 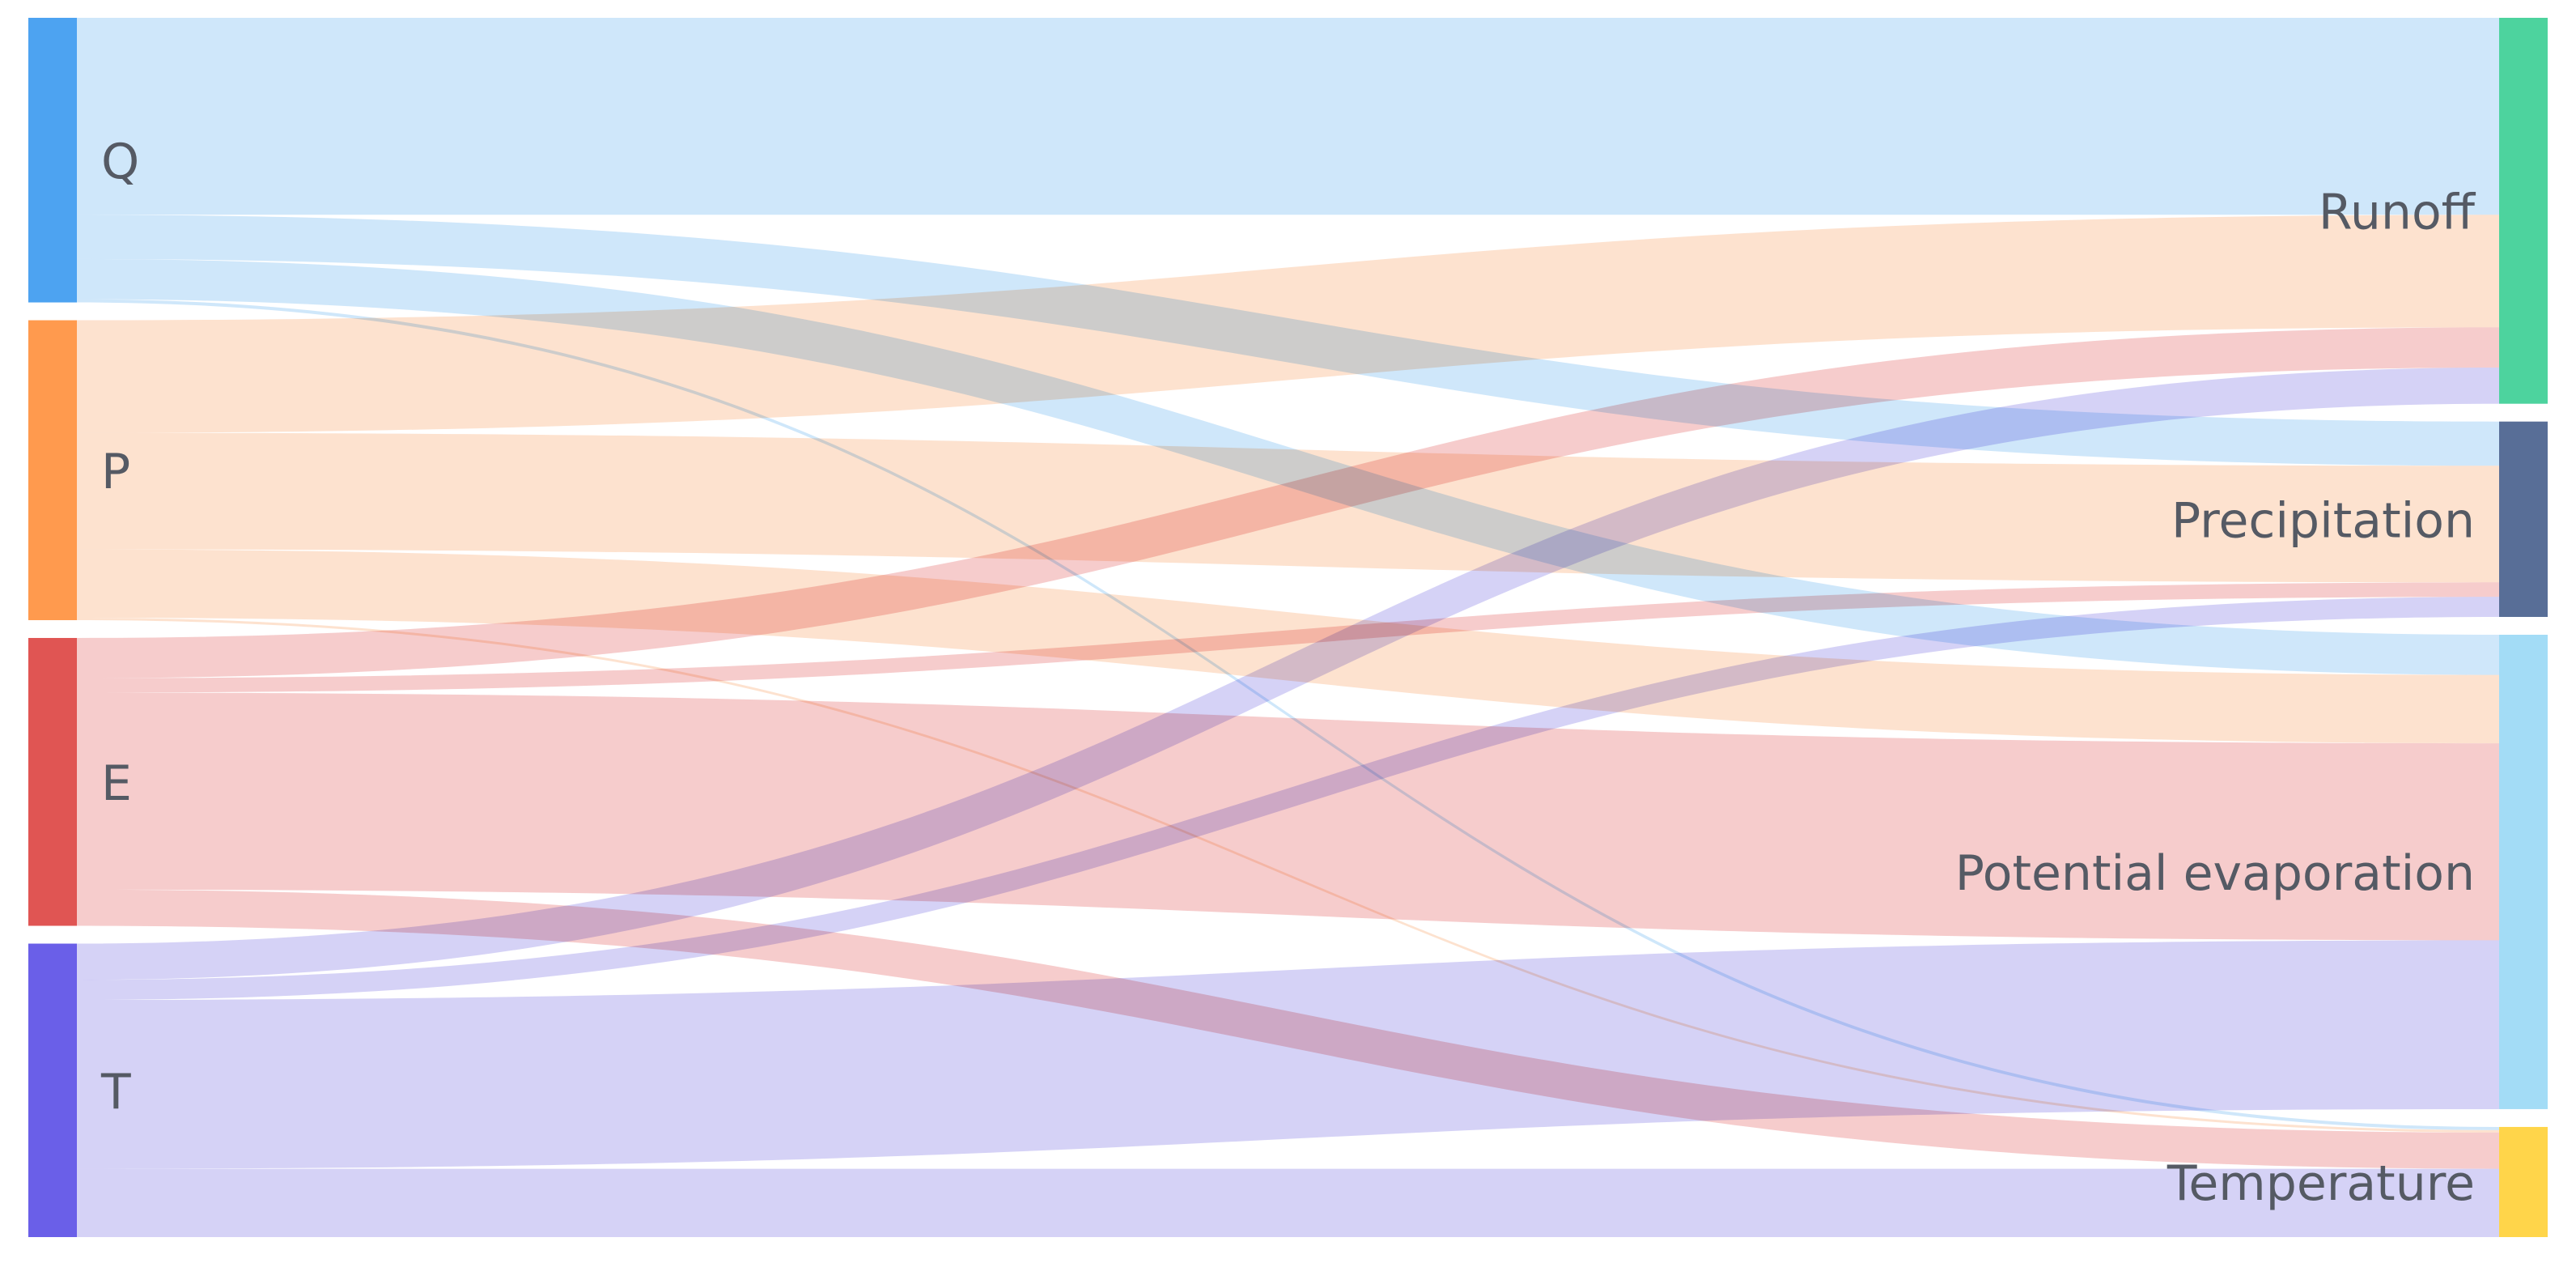 I want to click on target-label-potential-evaporation: Potential evaporation, so click(x=2215, y=873).